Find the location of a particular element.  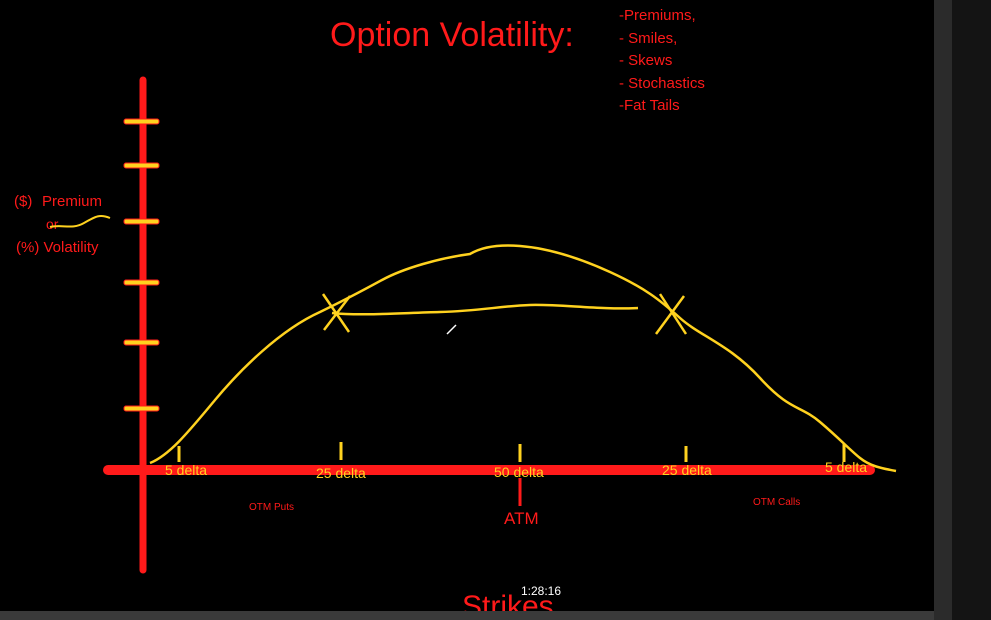

volatility-curve-inner is located at coordinates (485, 309).